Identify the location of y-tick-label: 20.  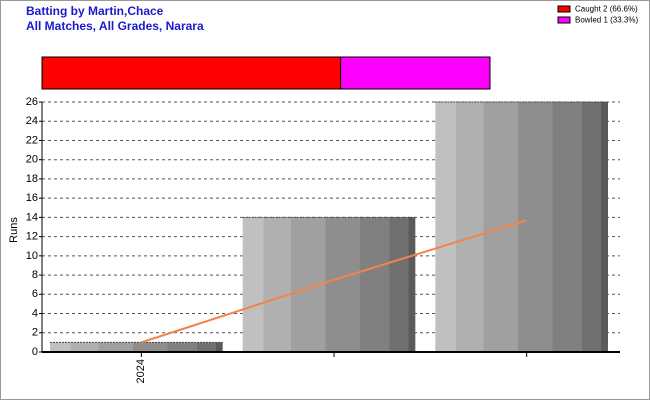
(32, 160).